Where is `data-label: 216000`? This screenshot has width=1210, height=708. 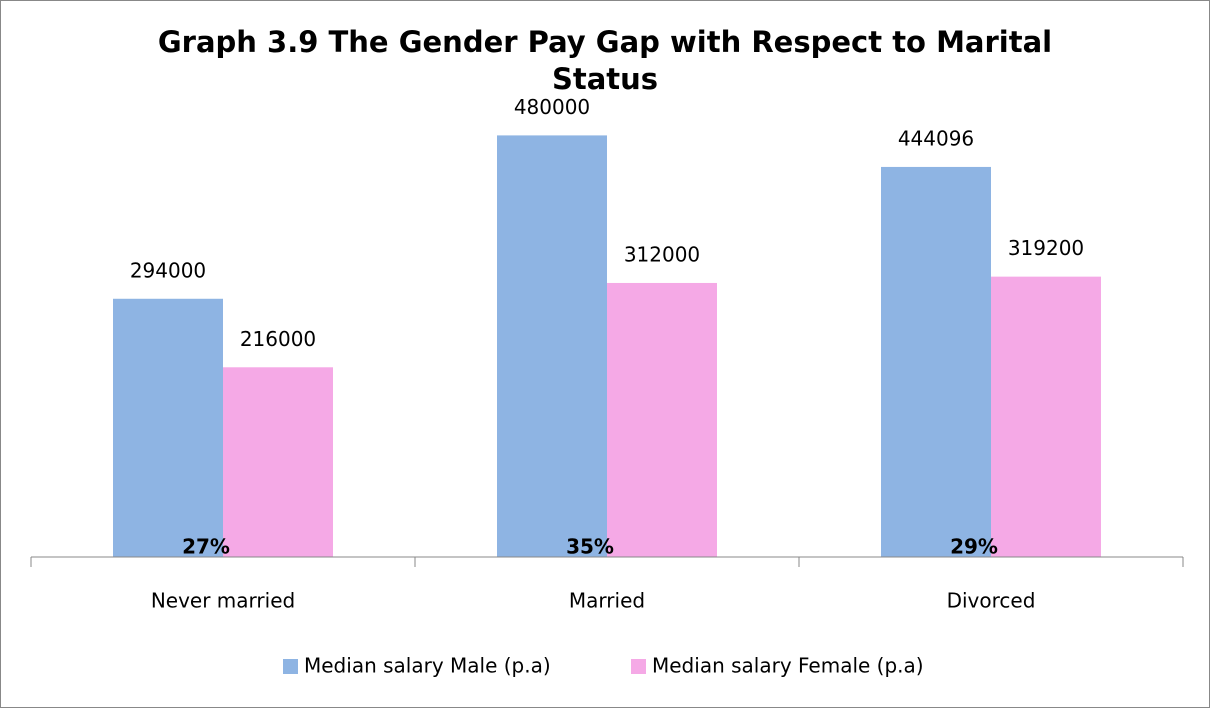 data-label: 216000 is located at coordinates (278, 339).